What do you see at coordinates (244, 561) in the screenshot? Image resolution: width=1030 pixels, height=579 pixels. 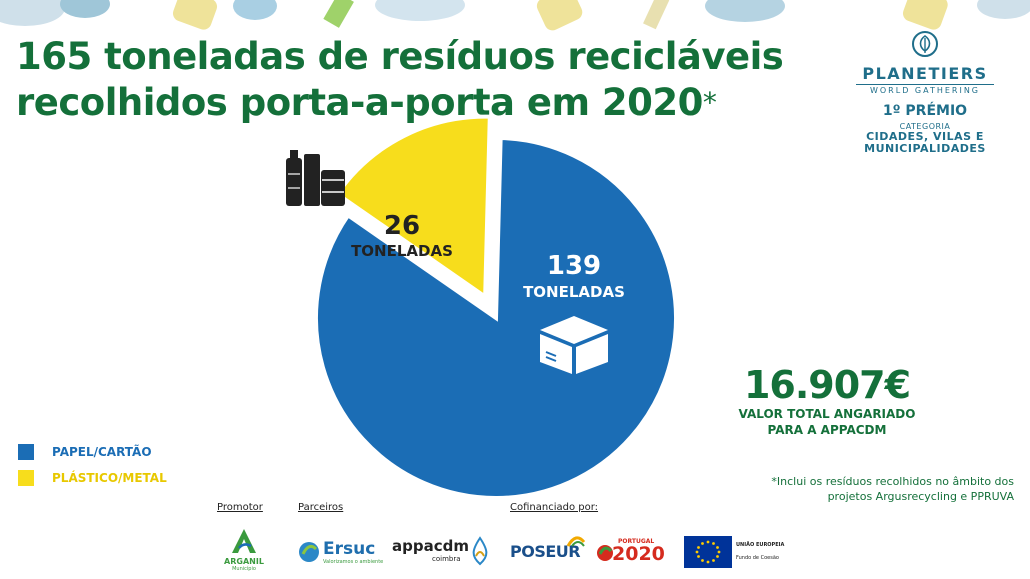 I see `arganil-name: ARGANIL` at bounding box center [244, 561].